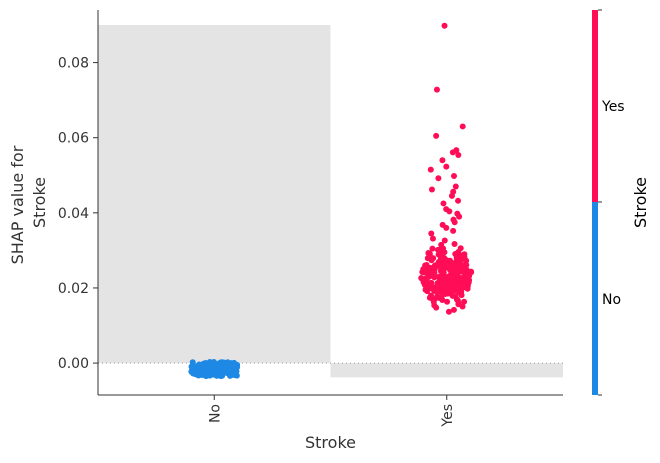 The width and height of the screenshot is (660, 463). What do you see at coordinates (448, 416) in the screenshot?
I see `x-tick-label: Yes` at bounding box center [448, 416].